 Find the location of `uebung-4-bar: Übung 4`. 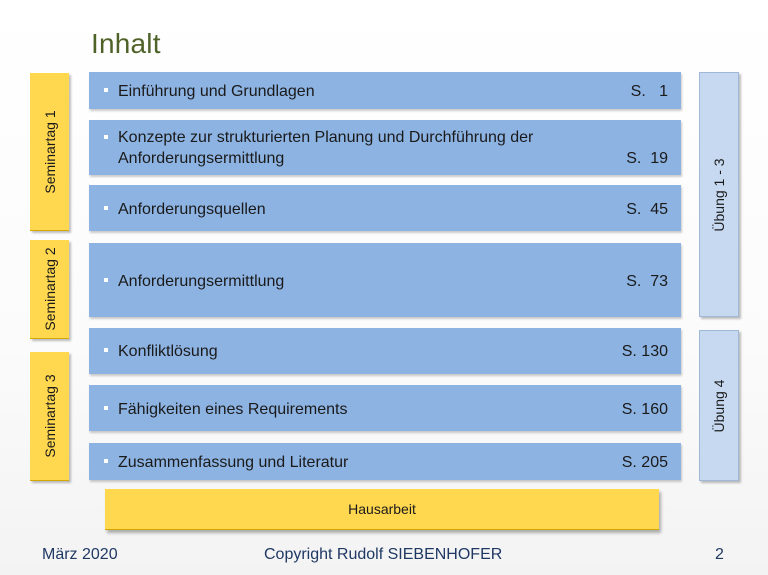

uebung-4-bar: Übung 4 is located at coordinates (719, 405).